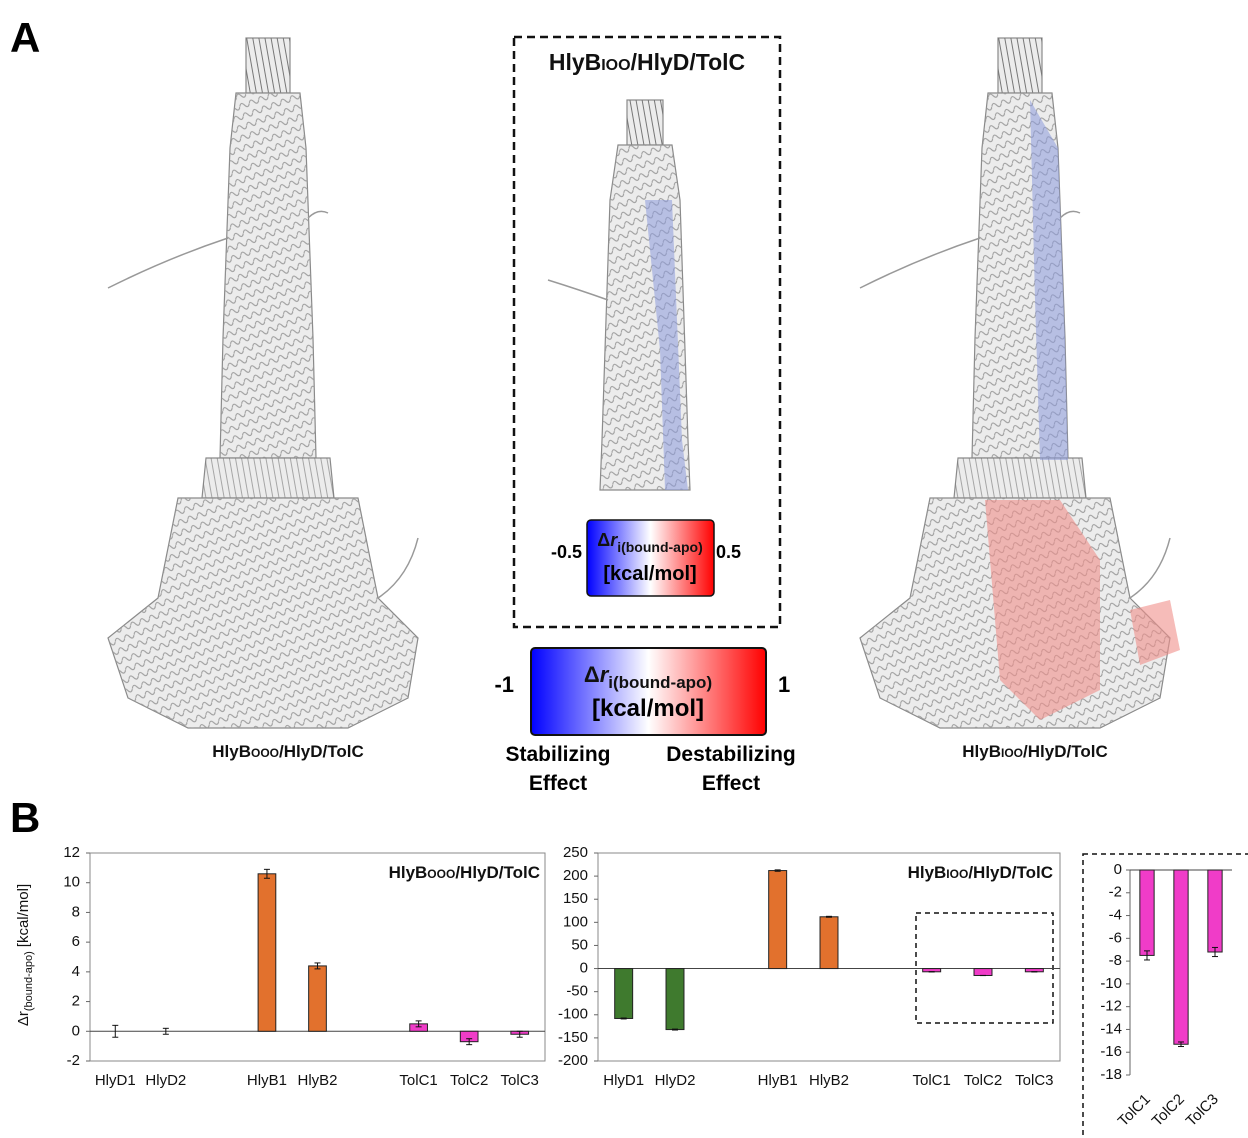 The height and width of the screenshot is (1138, 1248). I want to click on inset-title: HlyBIOO/HlyD/TolC, so click(647, 62).